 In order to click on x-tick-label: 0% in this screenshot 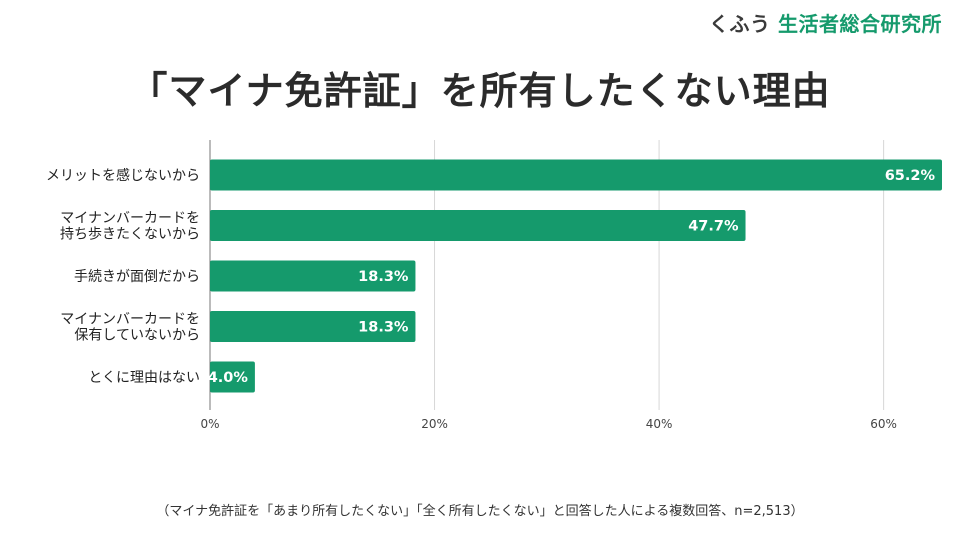, I will do `click(209, 424)`.